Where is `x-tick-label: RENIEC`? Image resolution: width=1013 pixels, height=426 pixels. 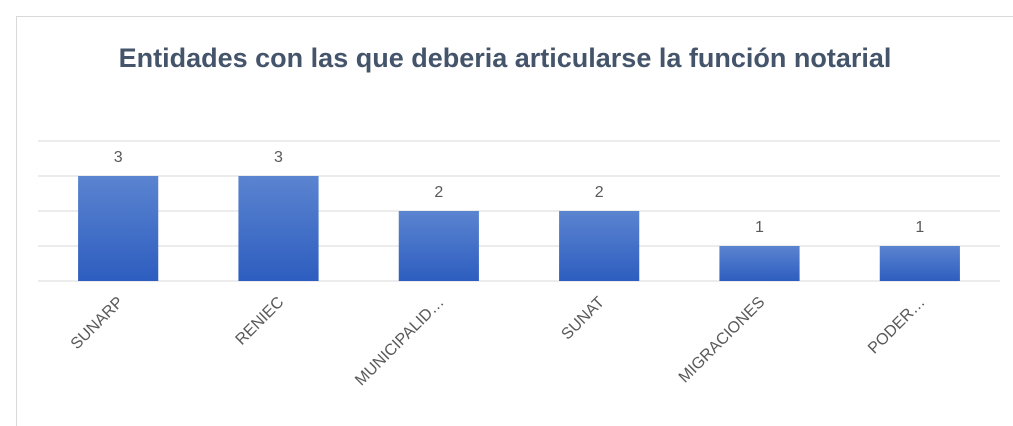 x-tick-label: RENIEC is located at coordinates (260, 321).